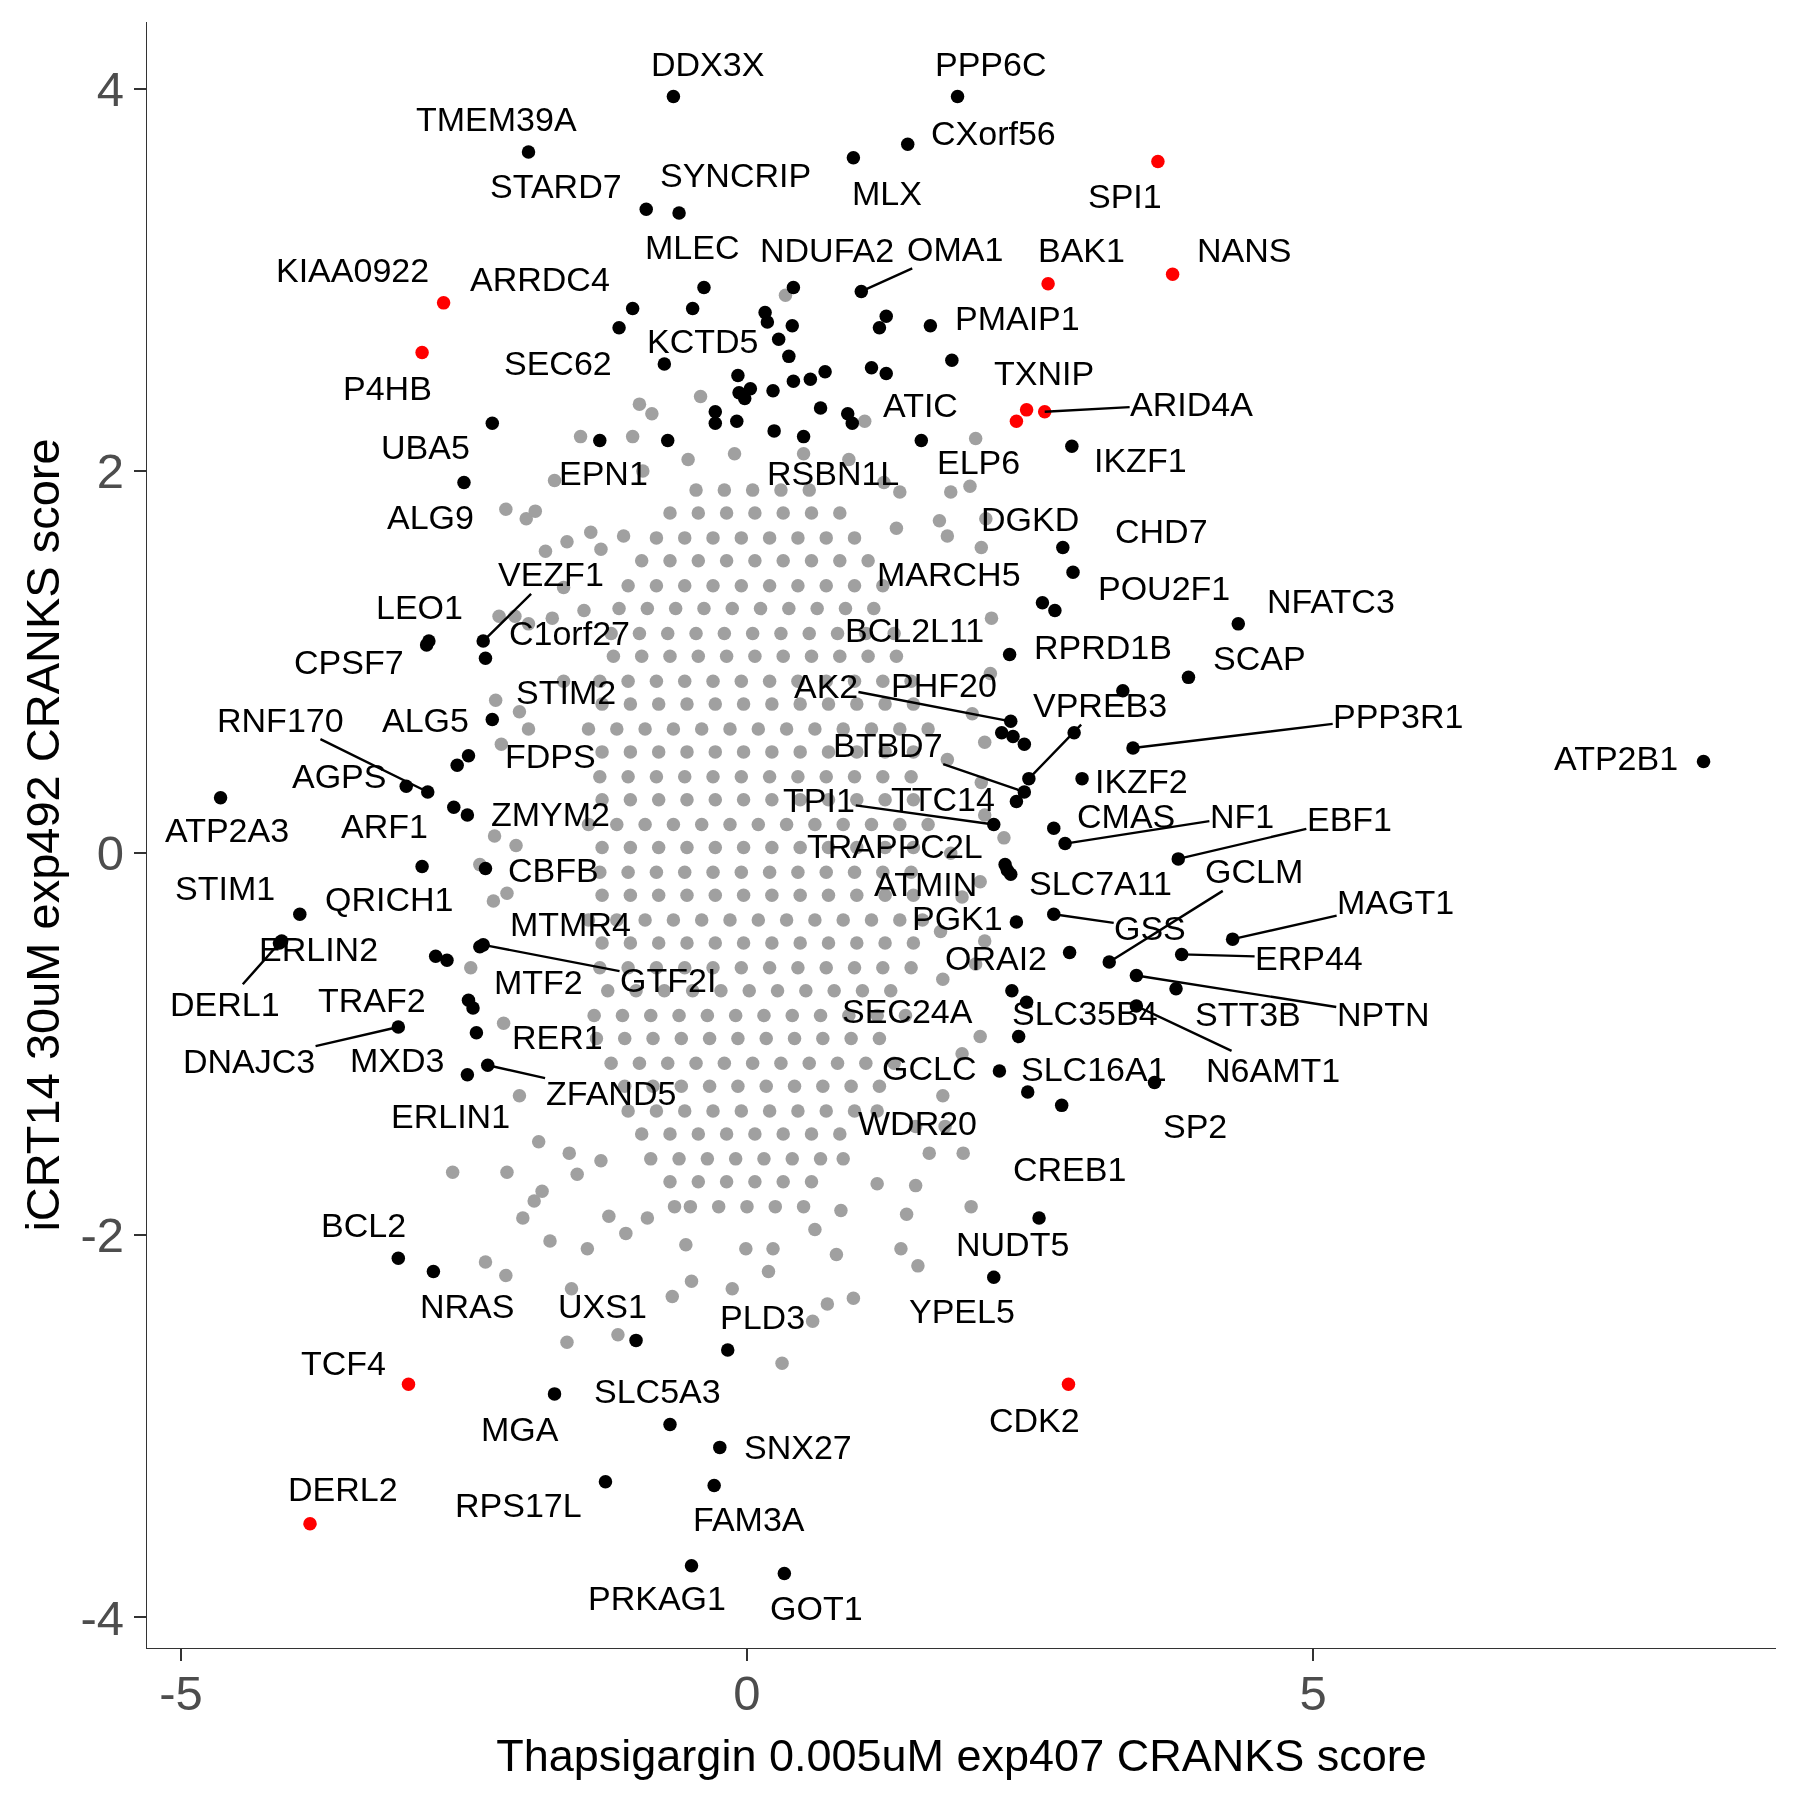 The width and height of the screenshot is (1800, 1800). What do you see at coordinates (1013, 1244) in the screenshot?
I see `annotation: NUDT5` at bounding box center [1013, 1244].